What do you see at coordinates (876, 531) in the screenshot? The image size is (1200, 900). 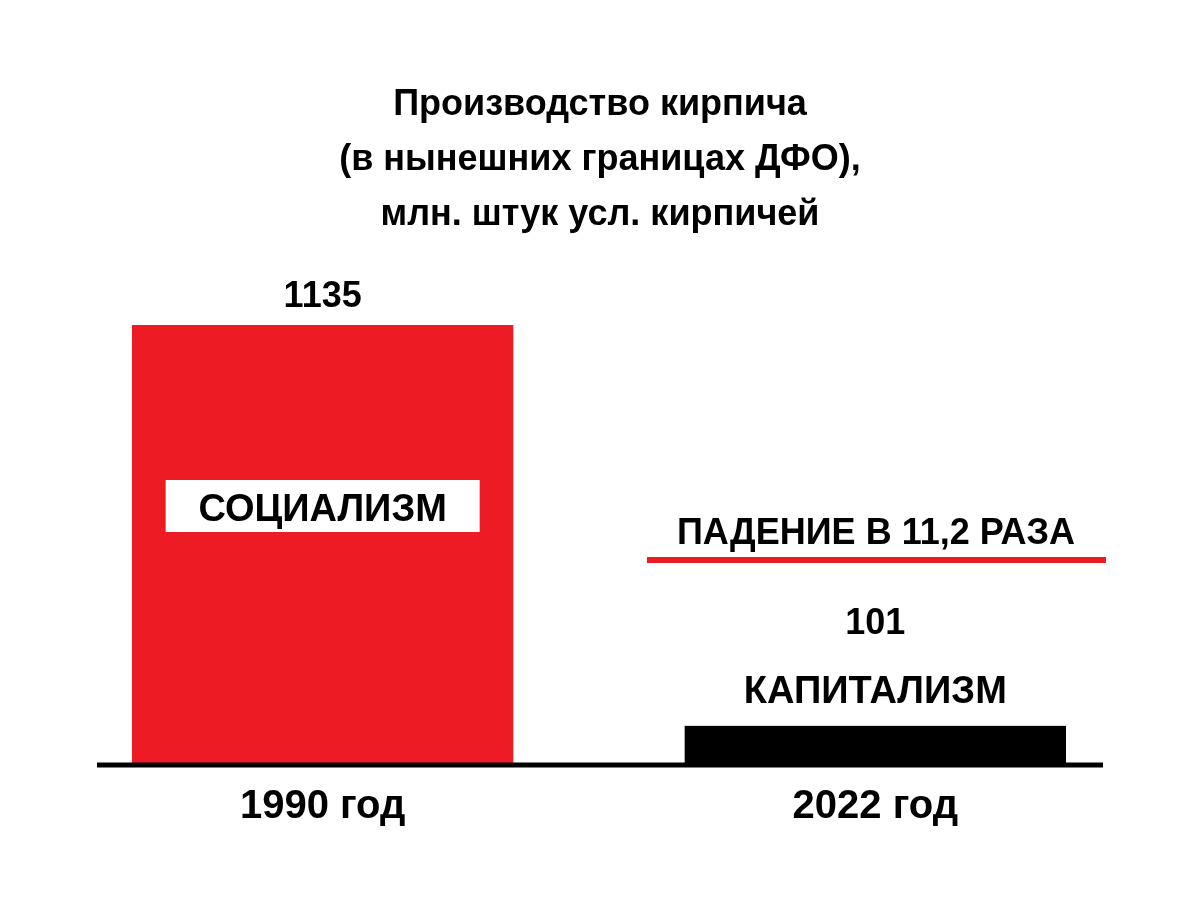 I see `annotation: ПАДЕНИЕ В 11,2 РАЗА` at bounding box center [876, 531].